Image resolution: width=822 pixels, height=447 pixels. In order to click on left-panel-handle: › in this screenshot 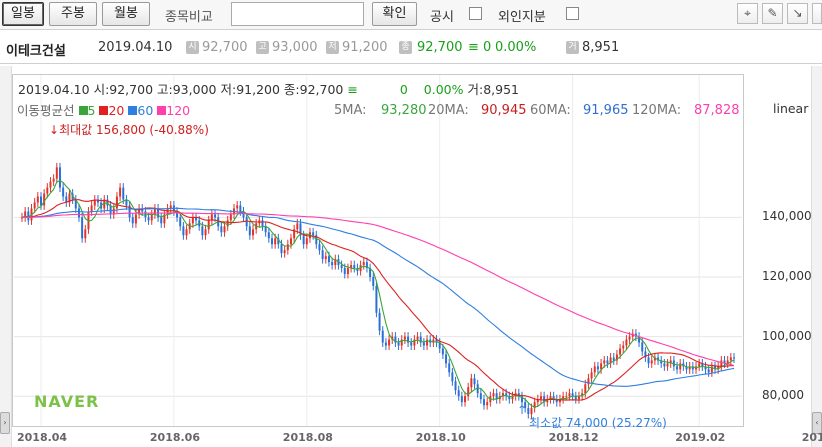, I will do `click(6, 256)`.